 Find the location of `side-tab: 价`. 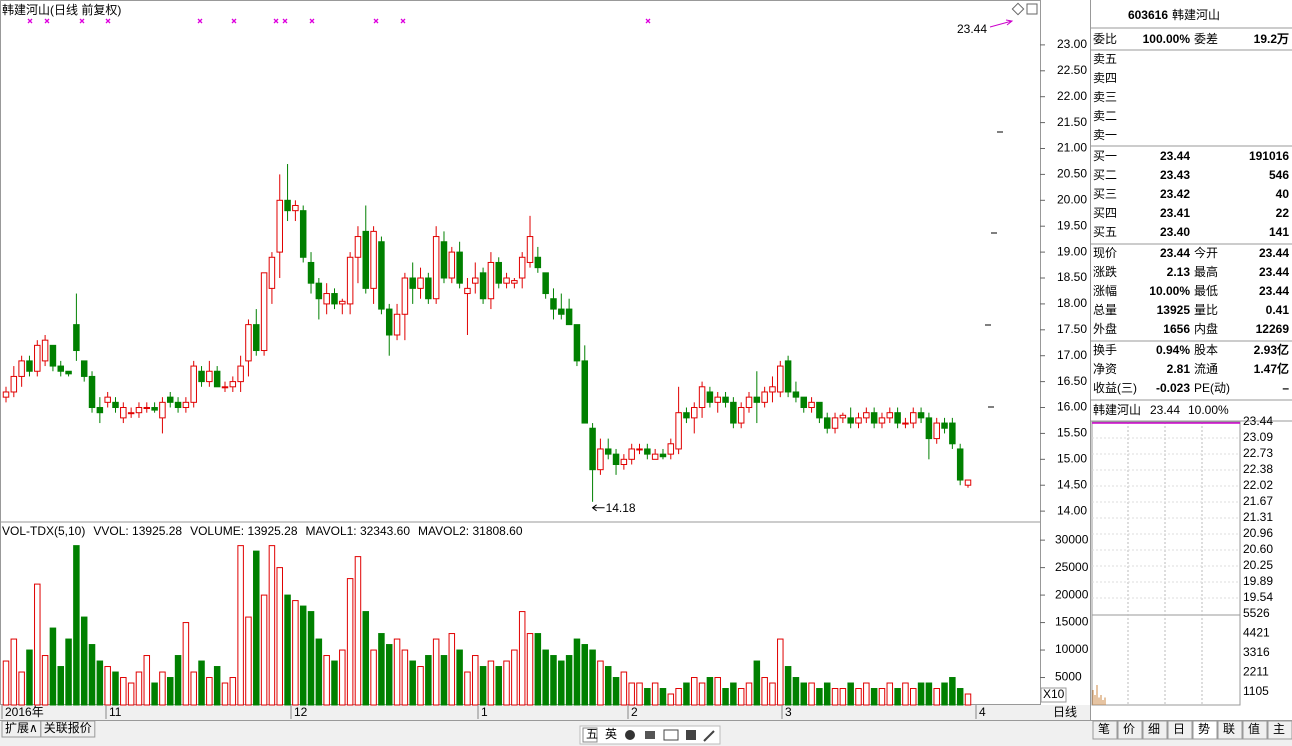

side-tab: 价 is located at coordinates (1129, 729).